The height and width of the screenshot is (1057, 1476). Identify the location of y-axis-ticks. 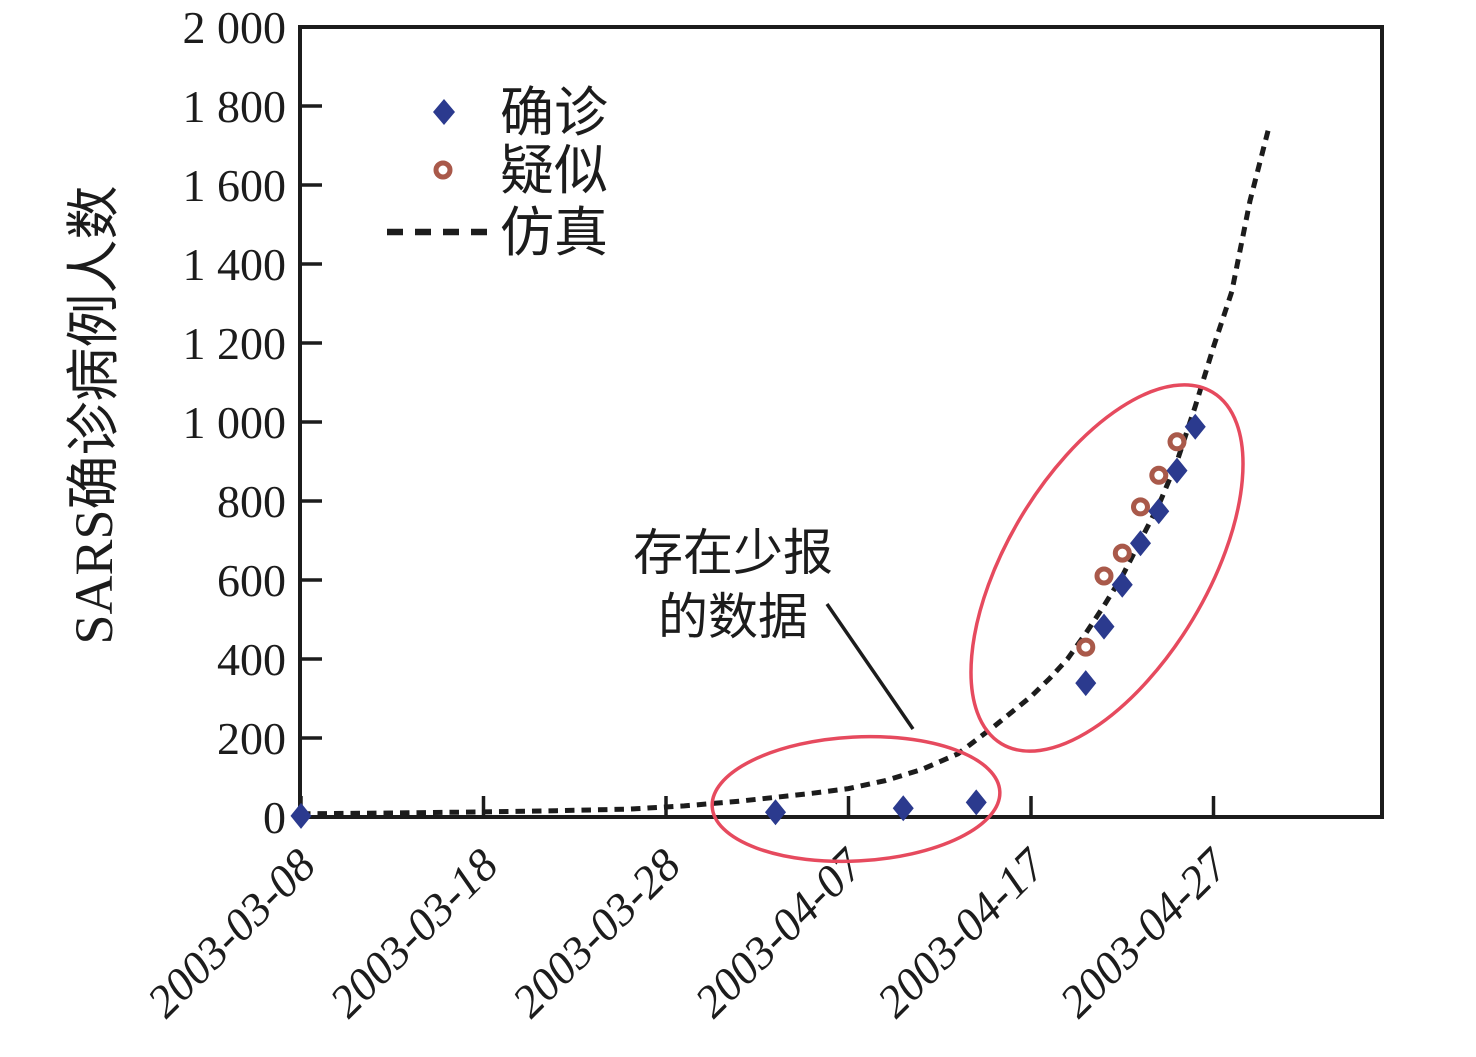
(311, 422).